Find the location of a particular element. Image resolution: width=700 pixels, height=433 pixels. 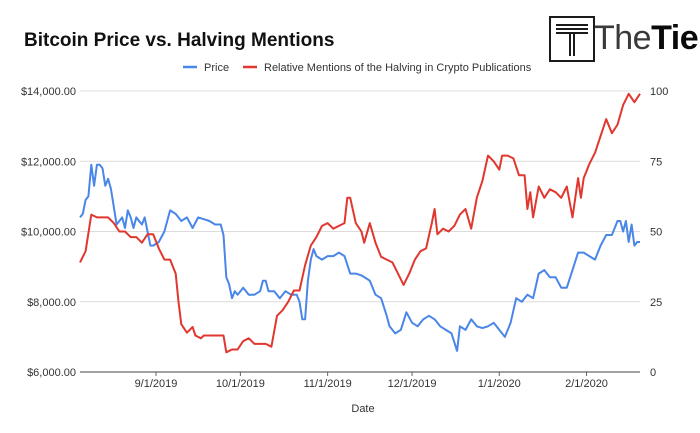

x-axis-title: Date is located at coordinates (362, 409).